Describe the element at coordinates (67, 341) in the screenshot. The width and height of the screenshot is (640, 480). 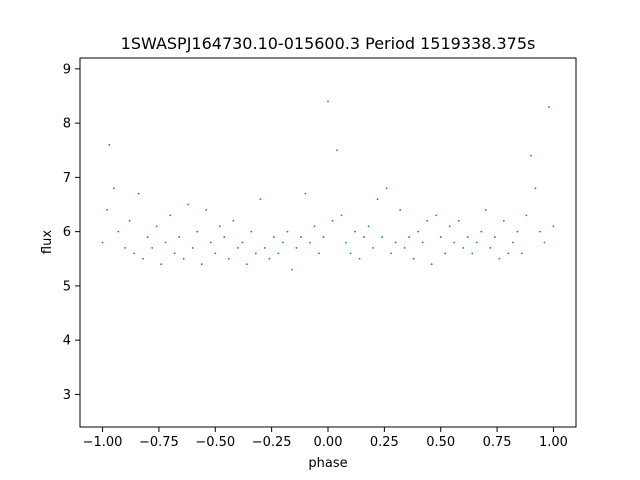
I see `y-tick-label: 4` at that location.